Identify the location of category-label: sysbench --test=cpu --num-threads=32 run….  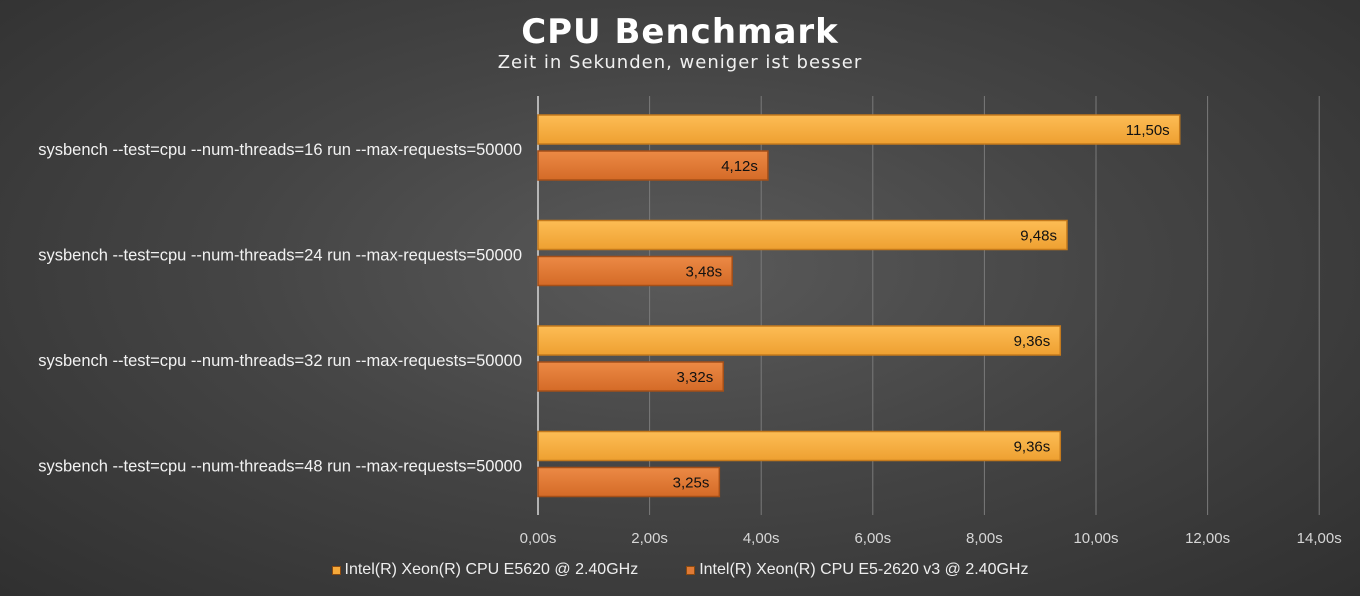
(280, 361).